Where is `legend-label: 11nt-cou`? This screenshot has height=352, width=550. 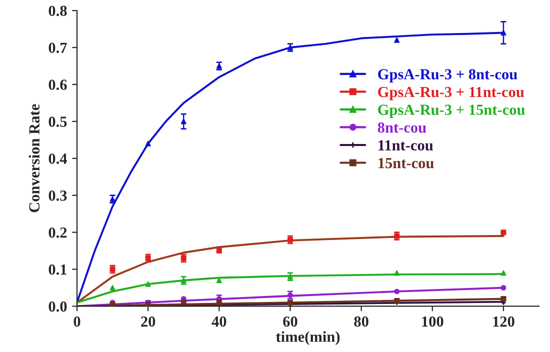 legend-label: 11nt-cou is located at coordinates (405, 145).